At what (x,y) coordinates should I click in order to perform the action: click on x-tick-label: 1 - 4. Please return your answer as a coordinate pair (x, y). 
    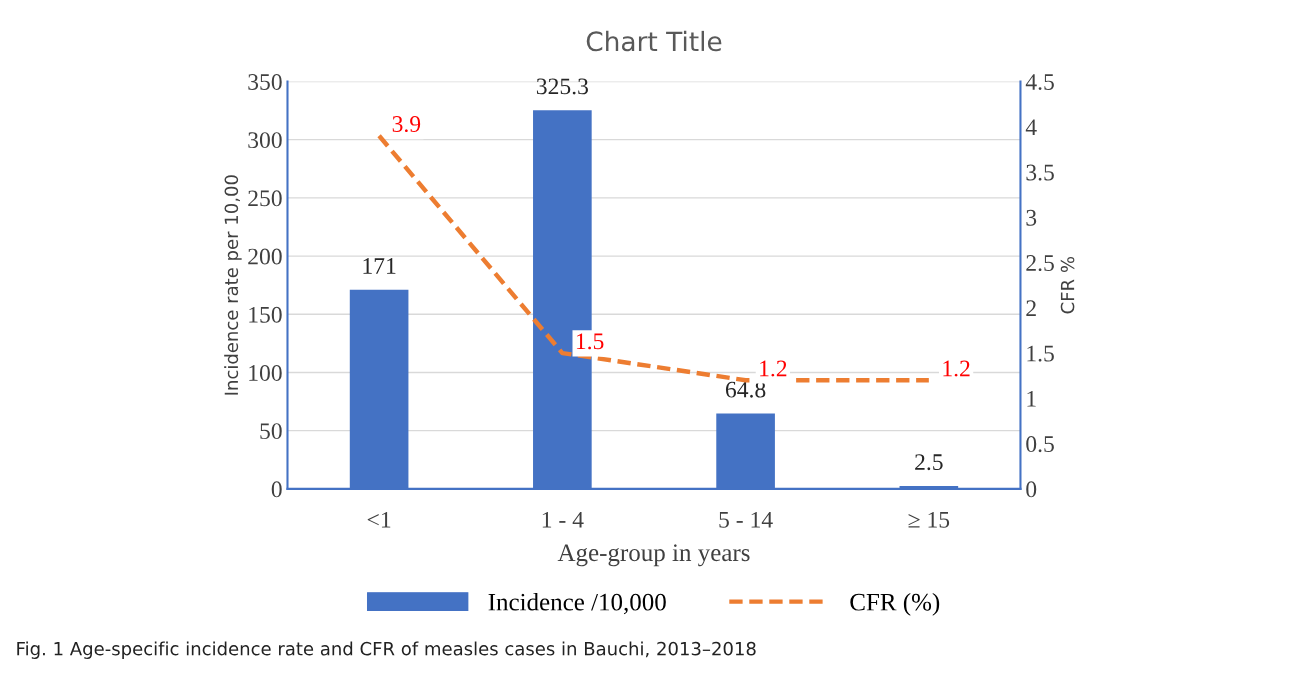
    Looking at the image, I should click on (563, 519).